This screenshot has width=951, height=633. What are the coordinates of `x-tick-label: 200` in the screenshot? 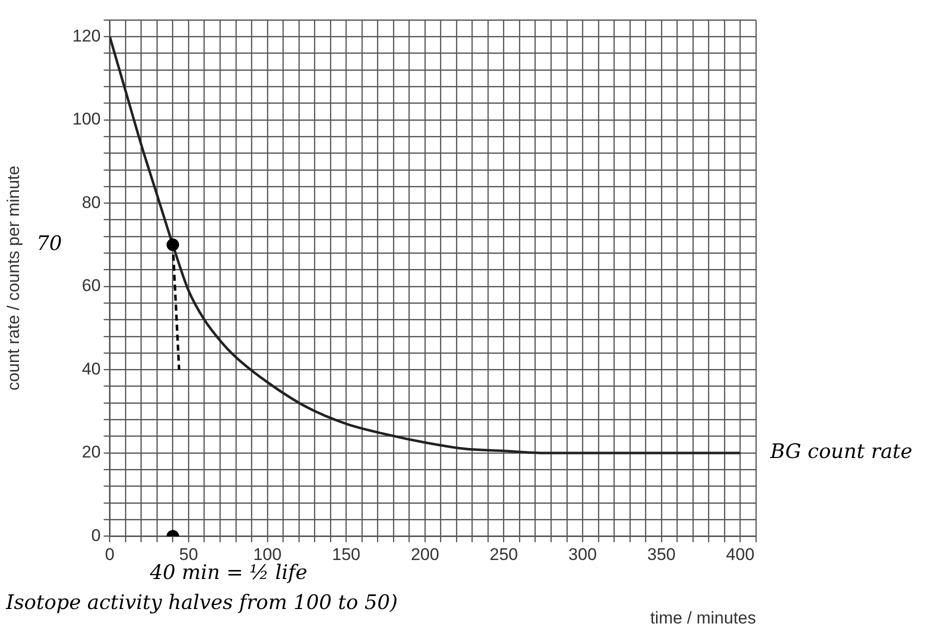 It's located at (425, 554).